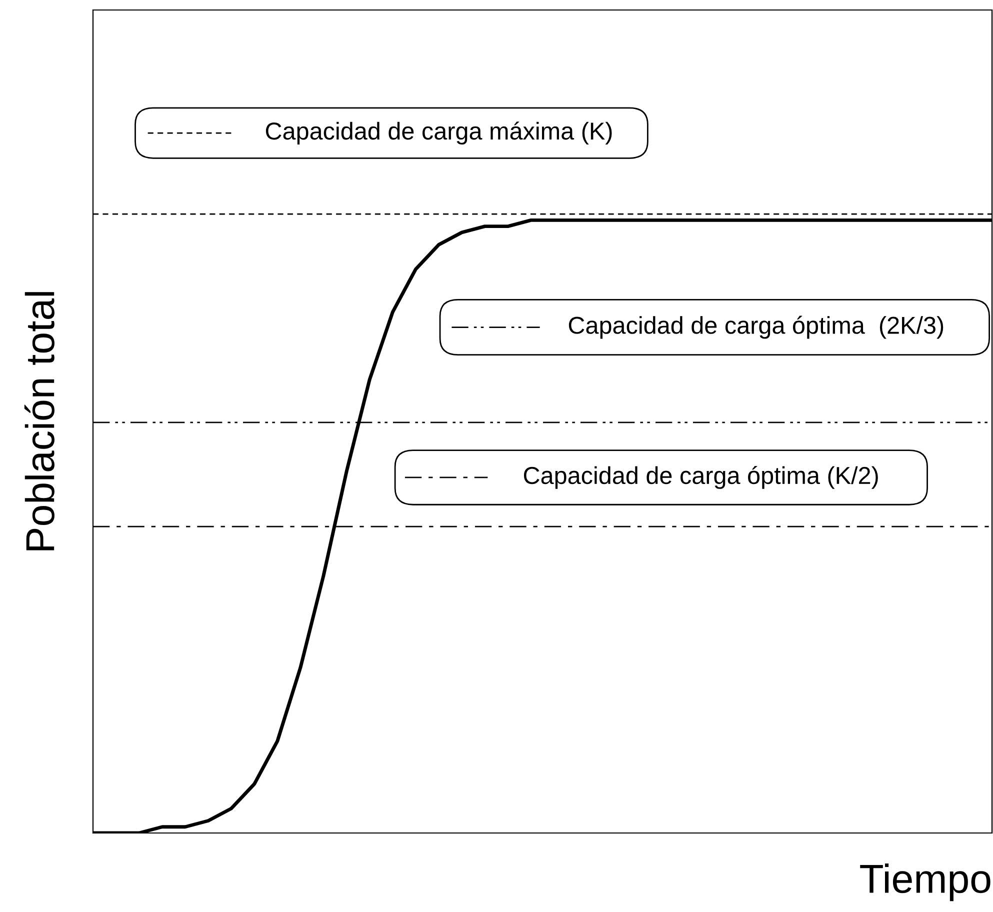 The height and width of the screenshot is (912, 993). What do you see at coordinates (39, 421) in the screenshot?
I see `y-axis-title: Población total` at bounding box center [39, 421].